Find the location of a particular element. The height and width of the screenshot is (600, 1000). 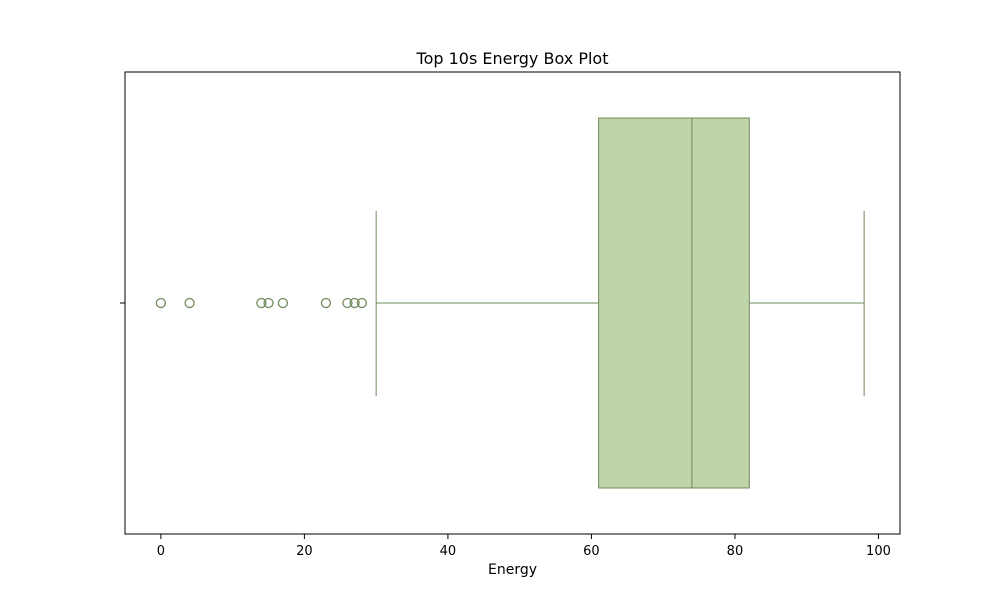

x-tick-label: 100 is located at coordinates (878, 551).